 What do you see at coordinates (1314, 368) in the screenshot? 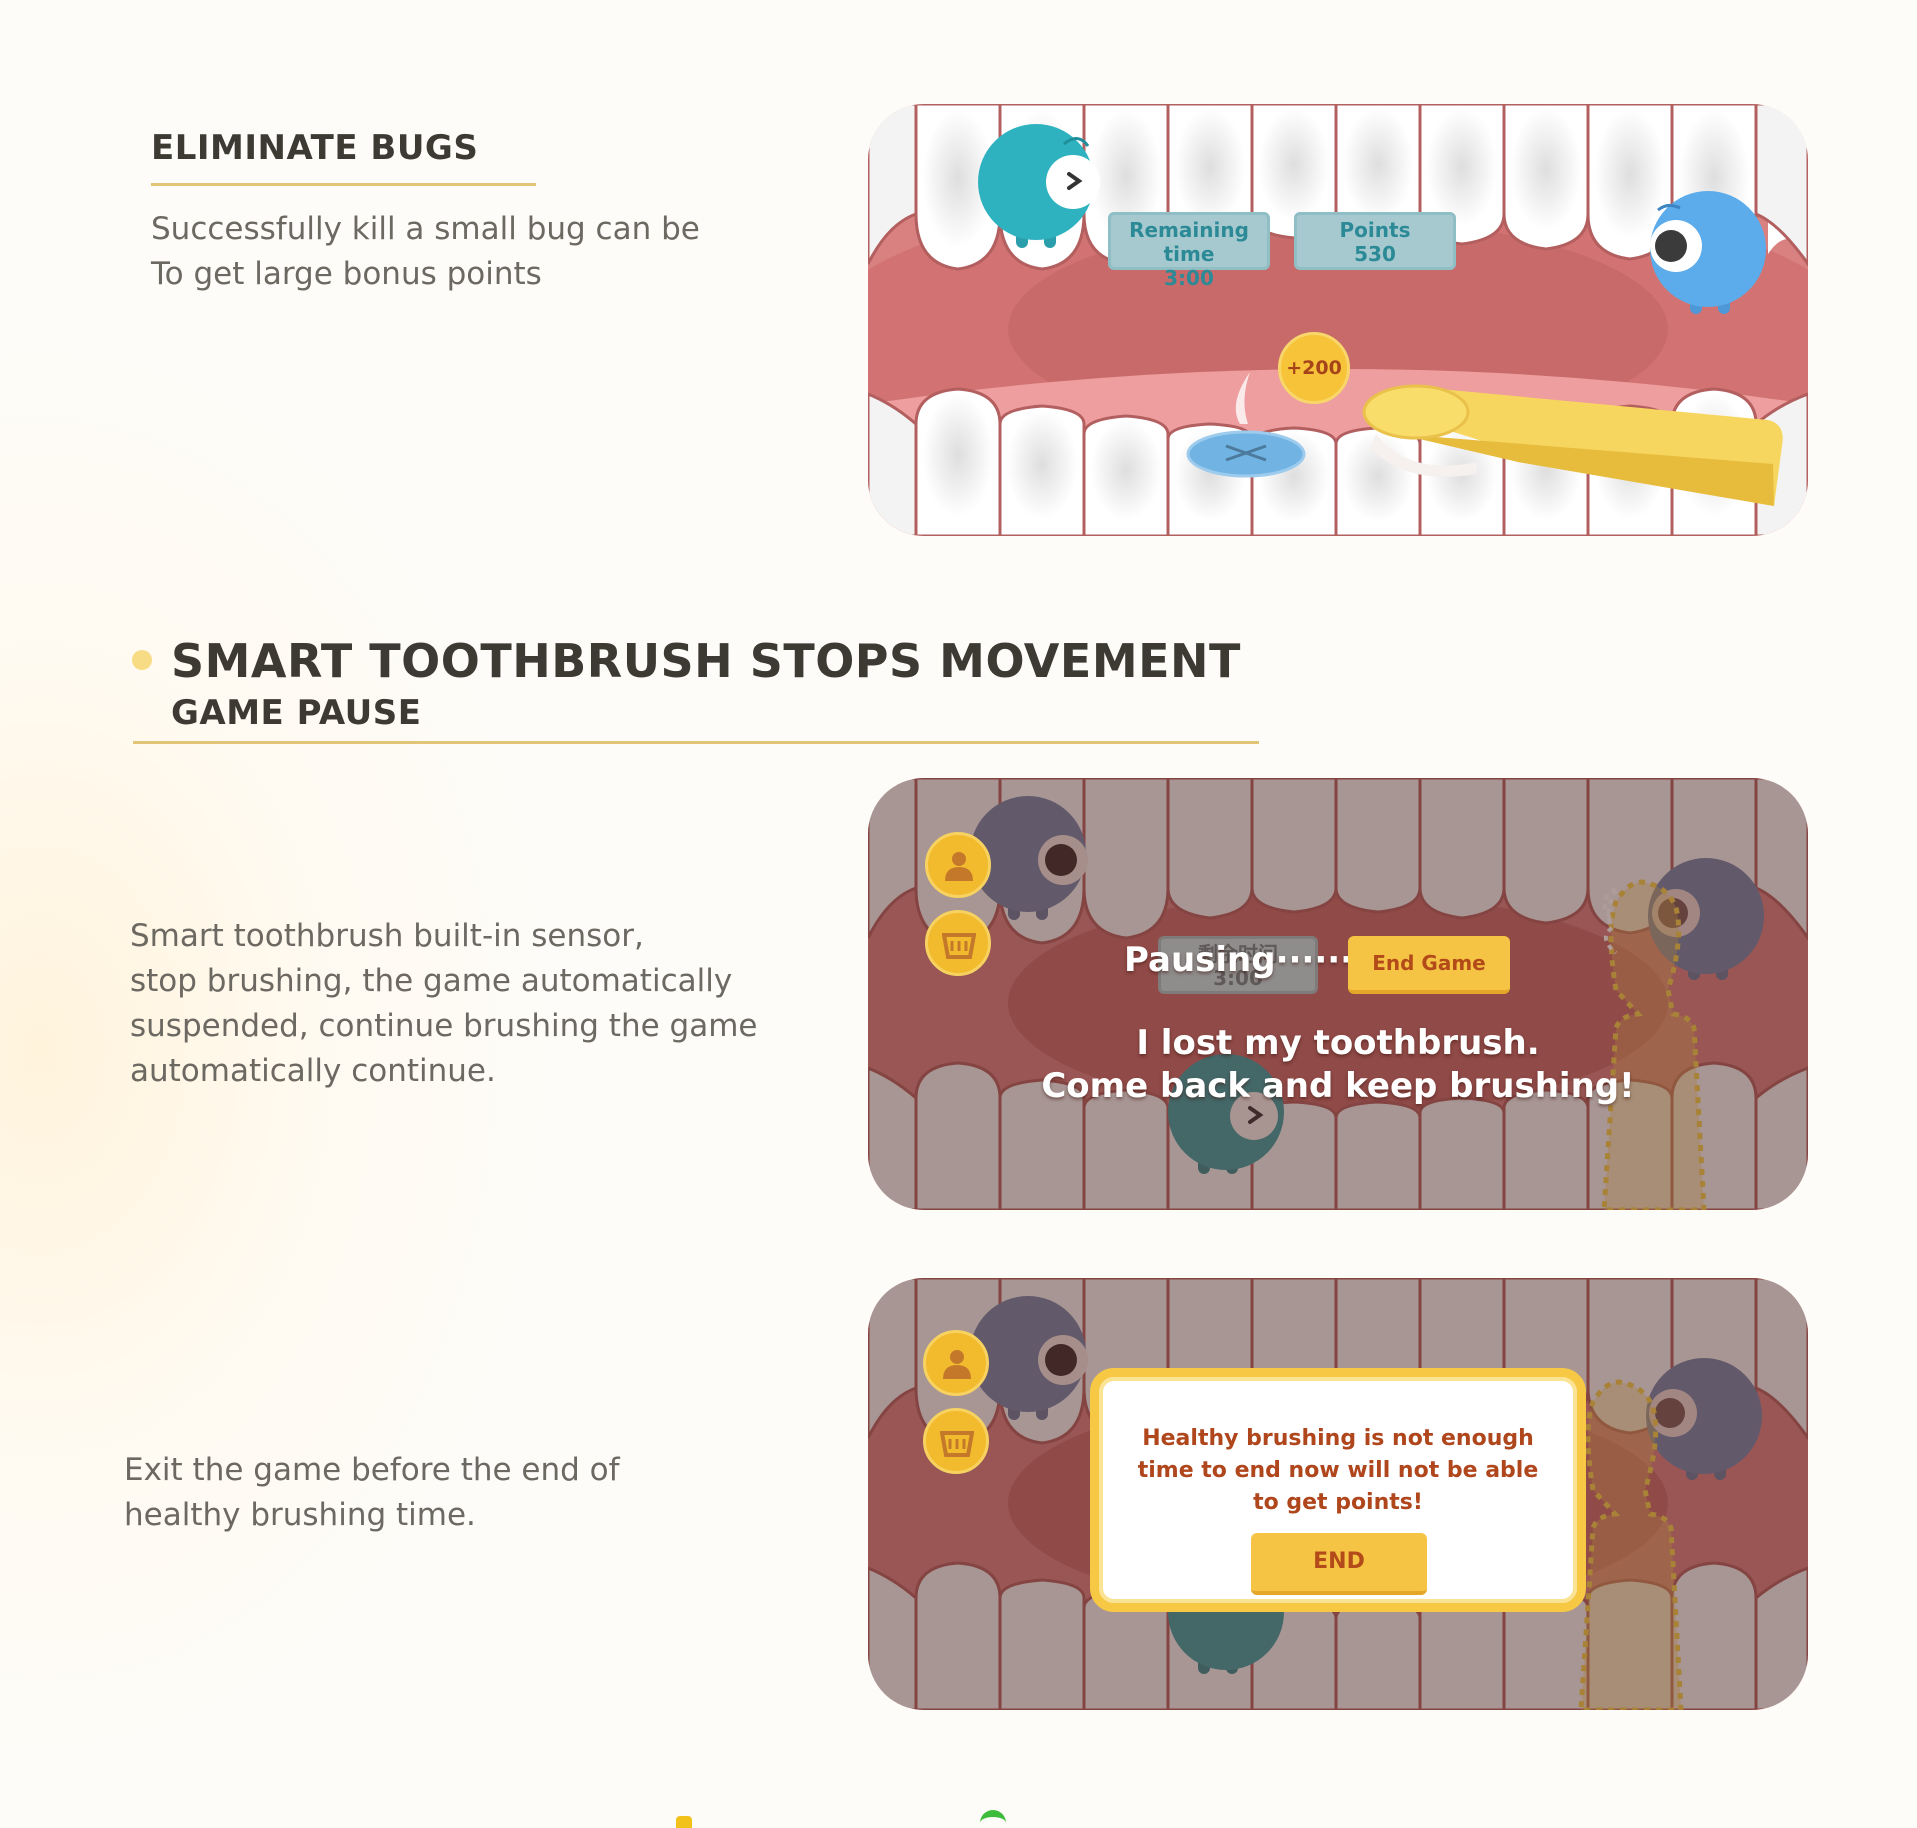
I see `bonus-coin: +200` at bounding box center [1314, 368].